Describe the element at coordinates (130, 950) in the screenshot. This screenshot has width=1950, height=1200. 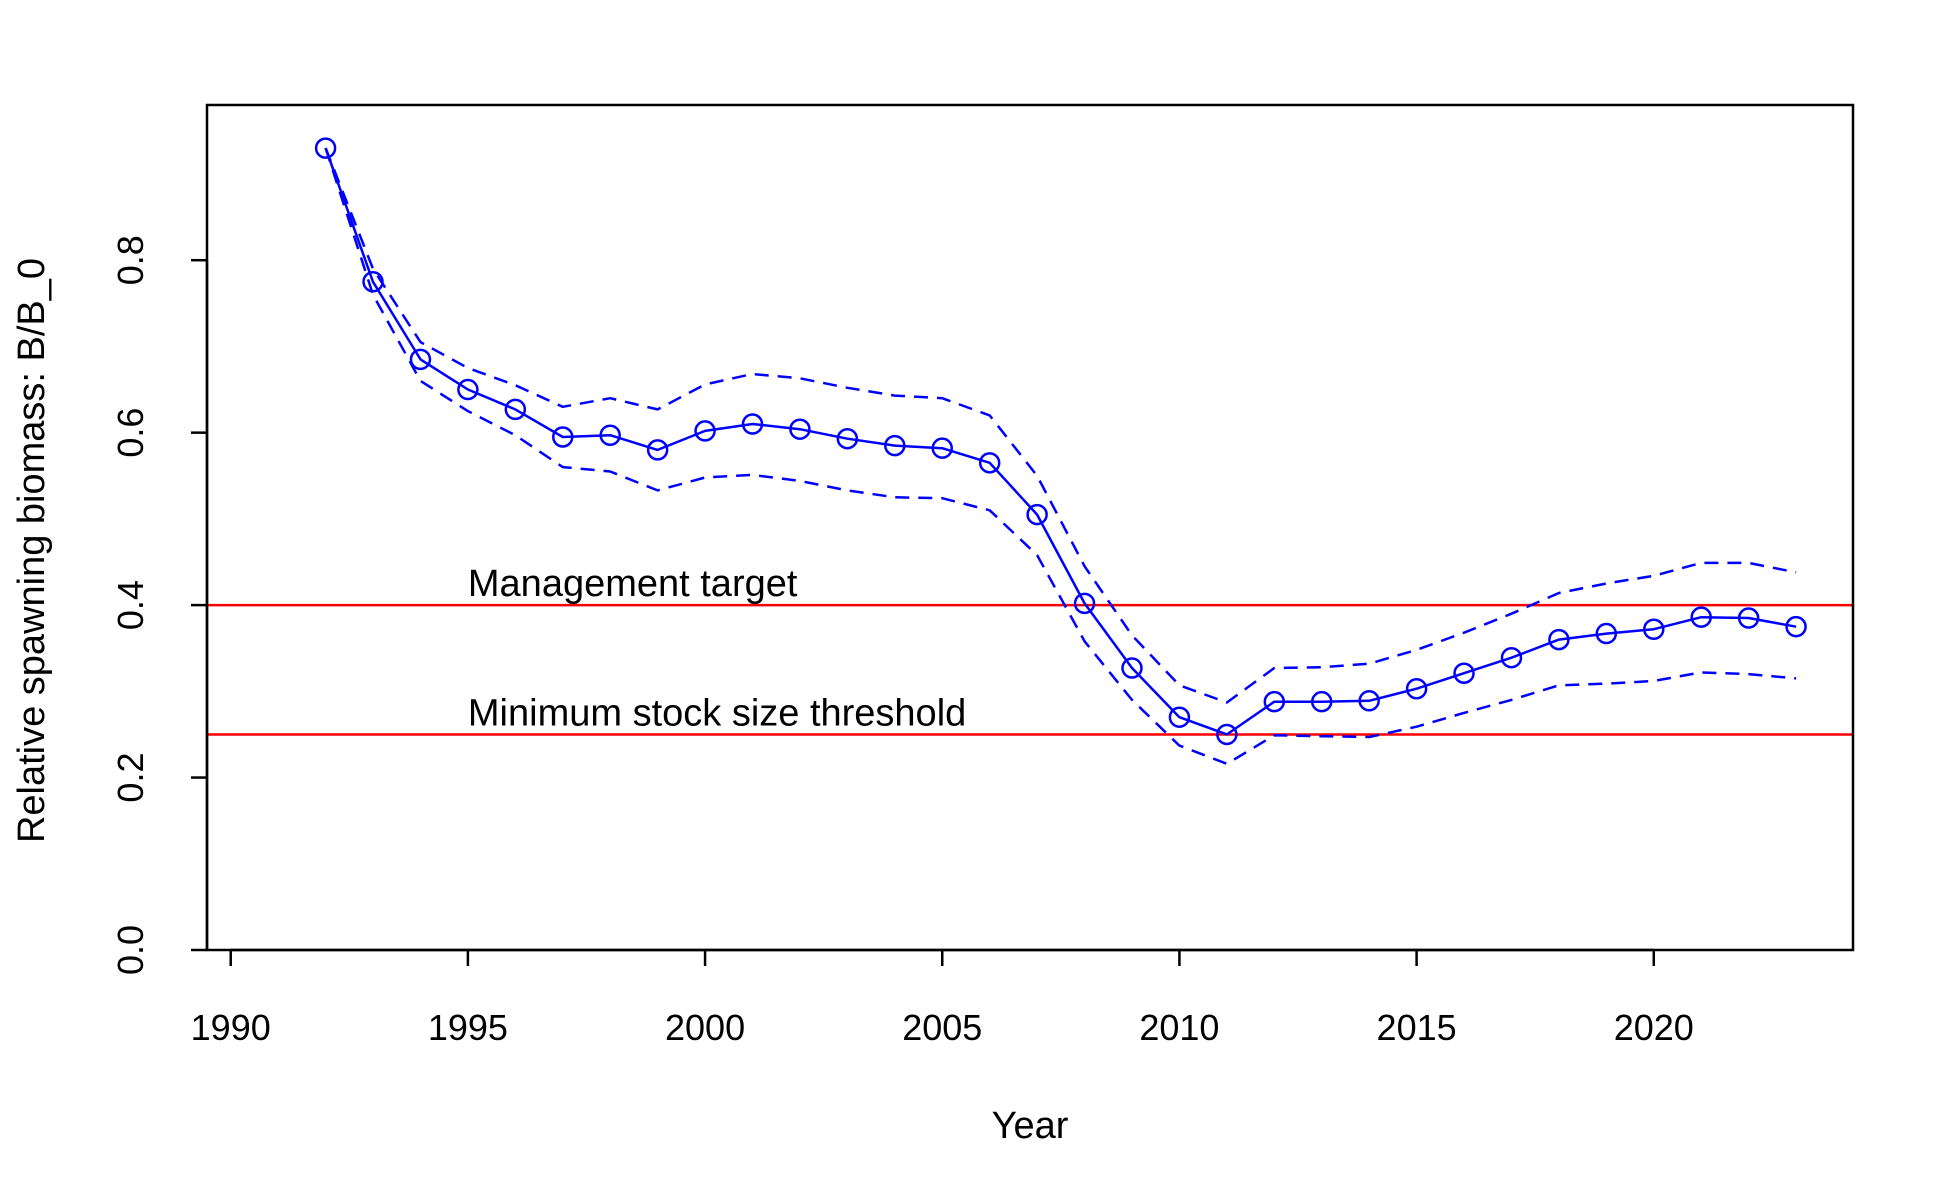
I see `y-tick-label: 0.0` at that location.